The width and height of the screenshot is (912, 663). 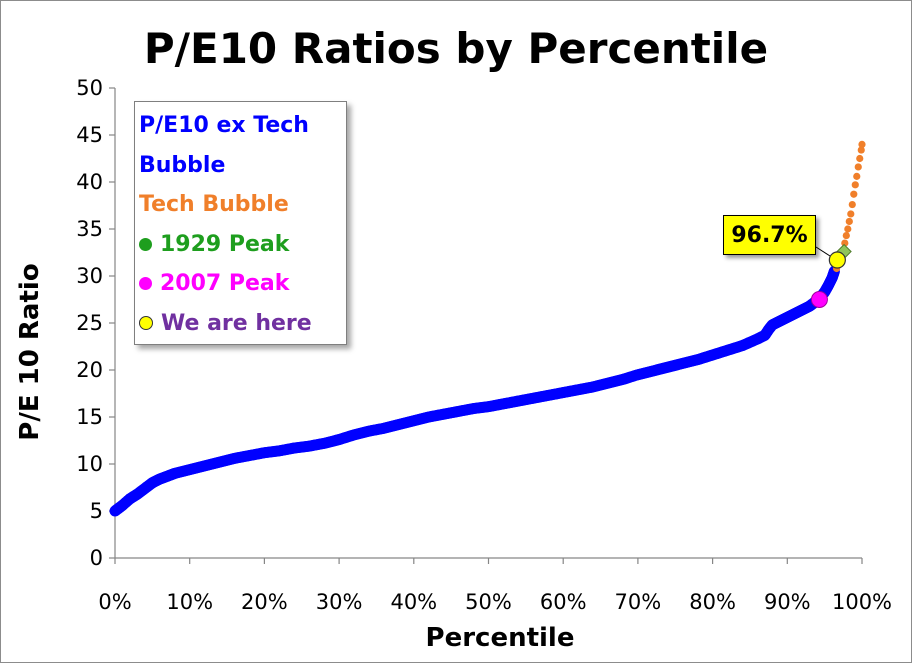 What do you see at coordinates (236, 323) in the screenshot?
I see `legend-label-we-are-here: We are here` at bounding box center [236, 323].